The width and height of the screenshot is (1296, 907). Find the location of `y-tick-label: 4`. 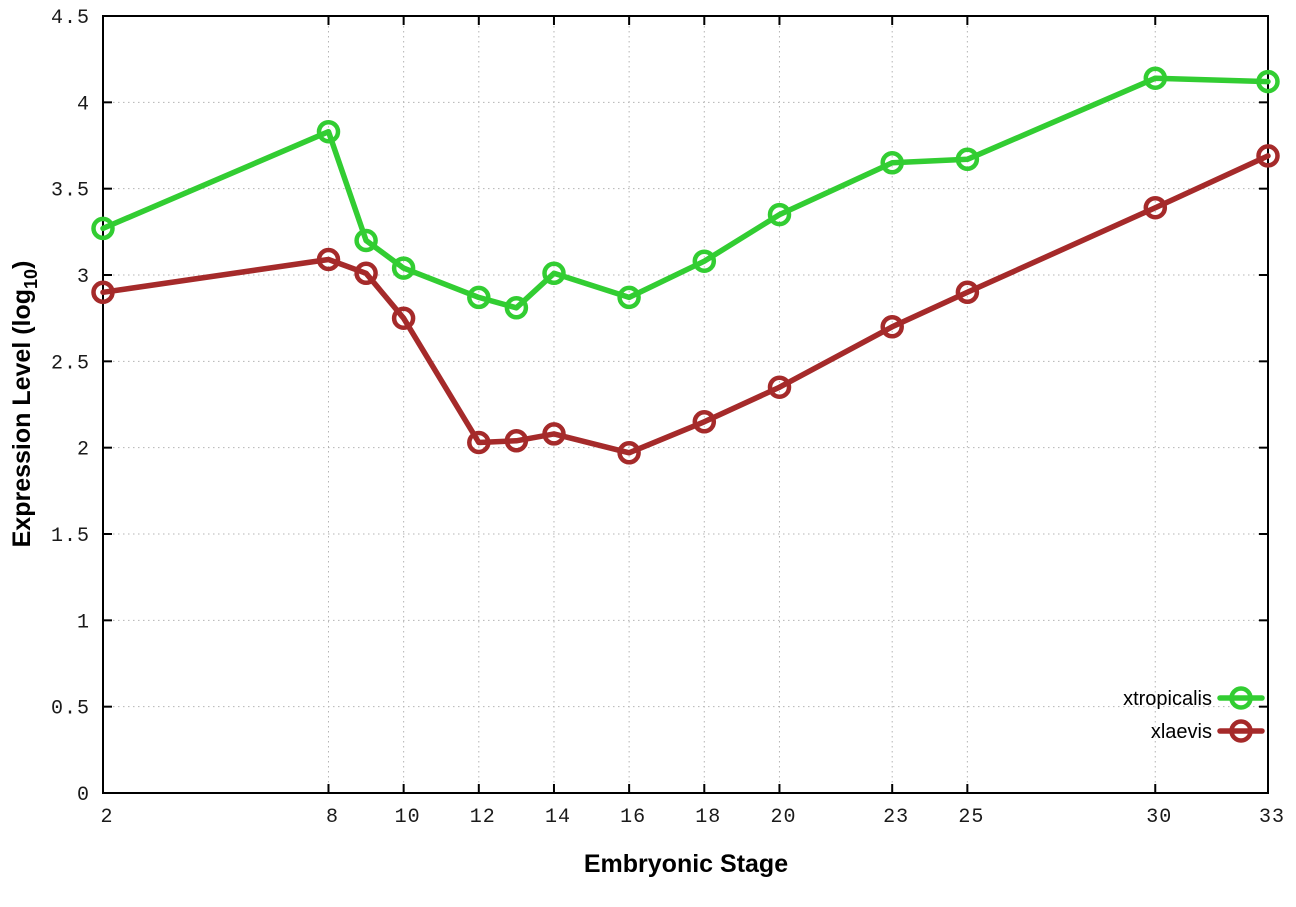

y-tick-label: 4 is located at coordinates (83, 104).